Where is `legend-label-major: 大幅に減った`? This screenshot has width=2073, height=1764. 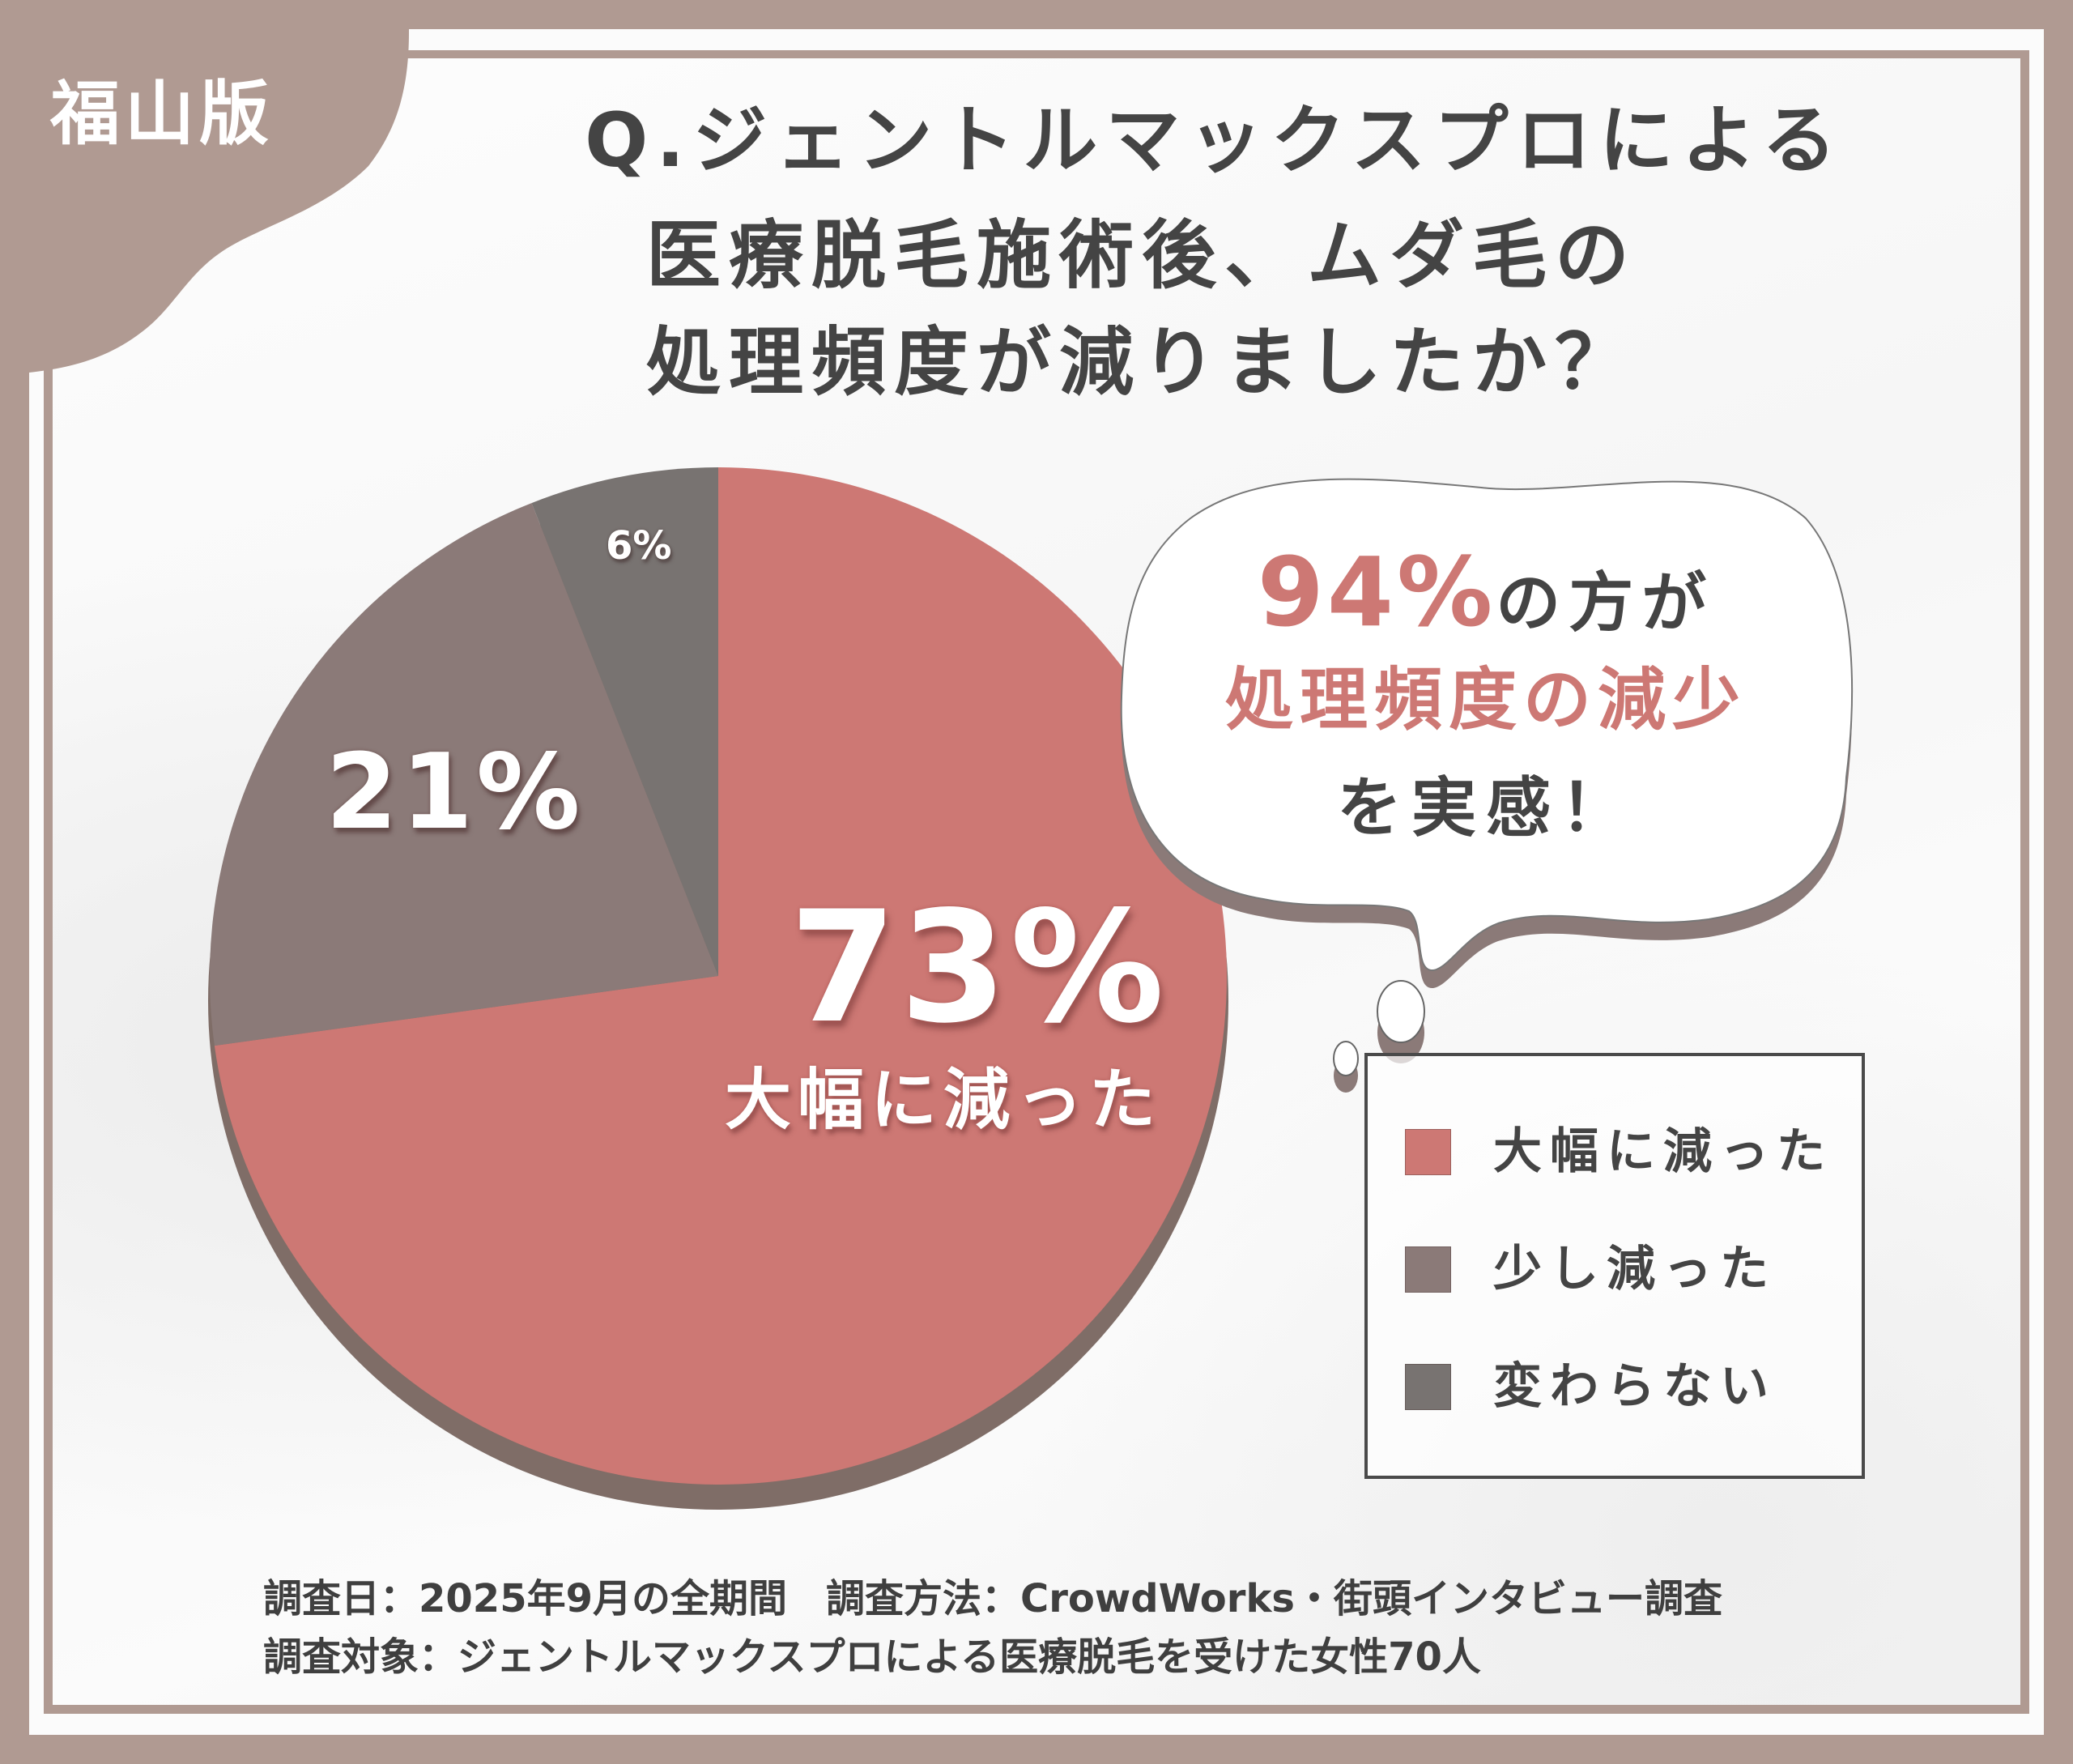
legend-label-major: 大幅に減った is located at coordinates (1663, 1151).